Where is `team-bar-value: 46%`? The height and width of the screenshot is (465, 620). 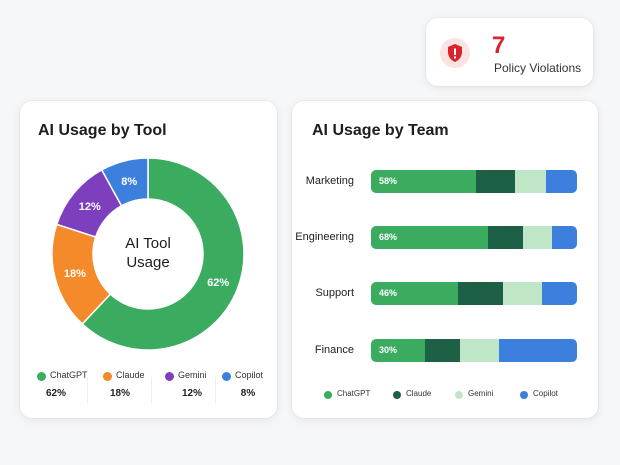
team-bar-value: 46% is located at coordinates (388, 293).